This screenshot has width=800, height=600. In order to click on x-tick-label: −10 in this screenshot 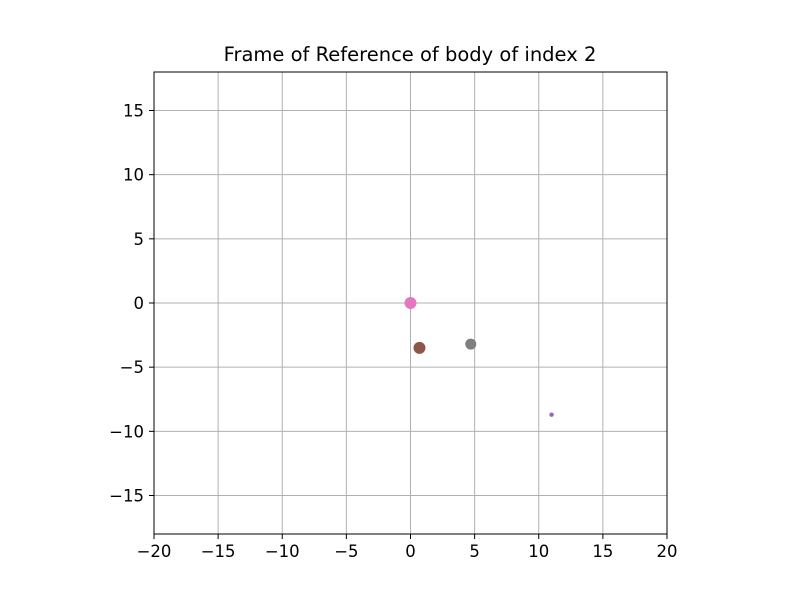, I will do `click(282, 551)`.